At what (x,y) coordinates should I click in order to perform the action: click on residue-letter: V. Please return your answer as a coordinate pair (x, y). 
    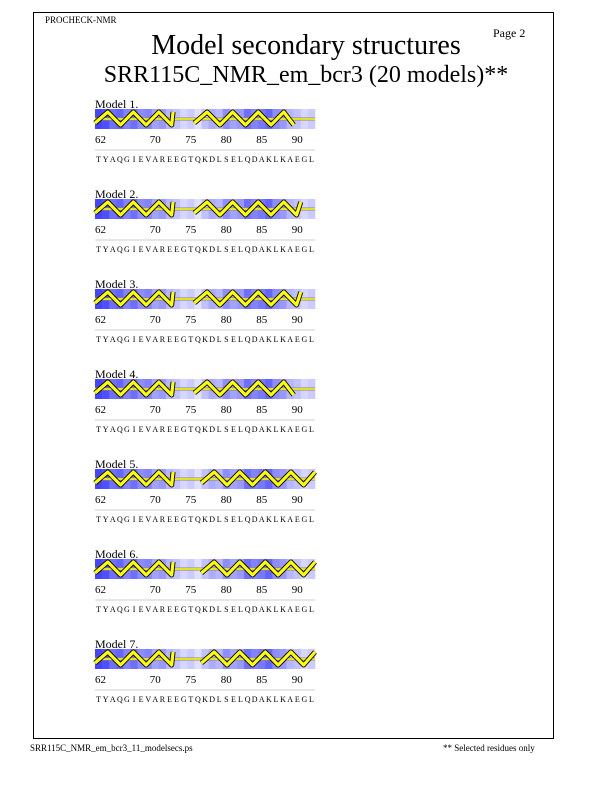
    Looking at the image, I should click on (148, 159).